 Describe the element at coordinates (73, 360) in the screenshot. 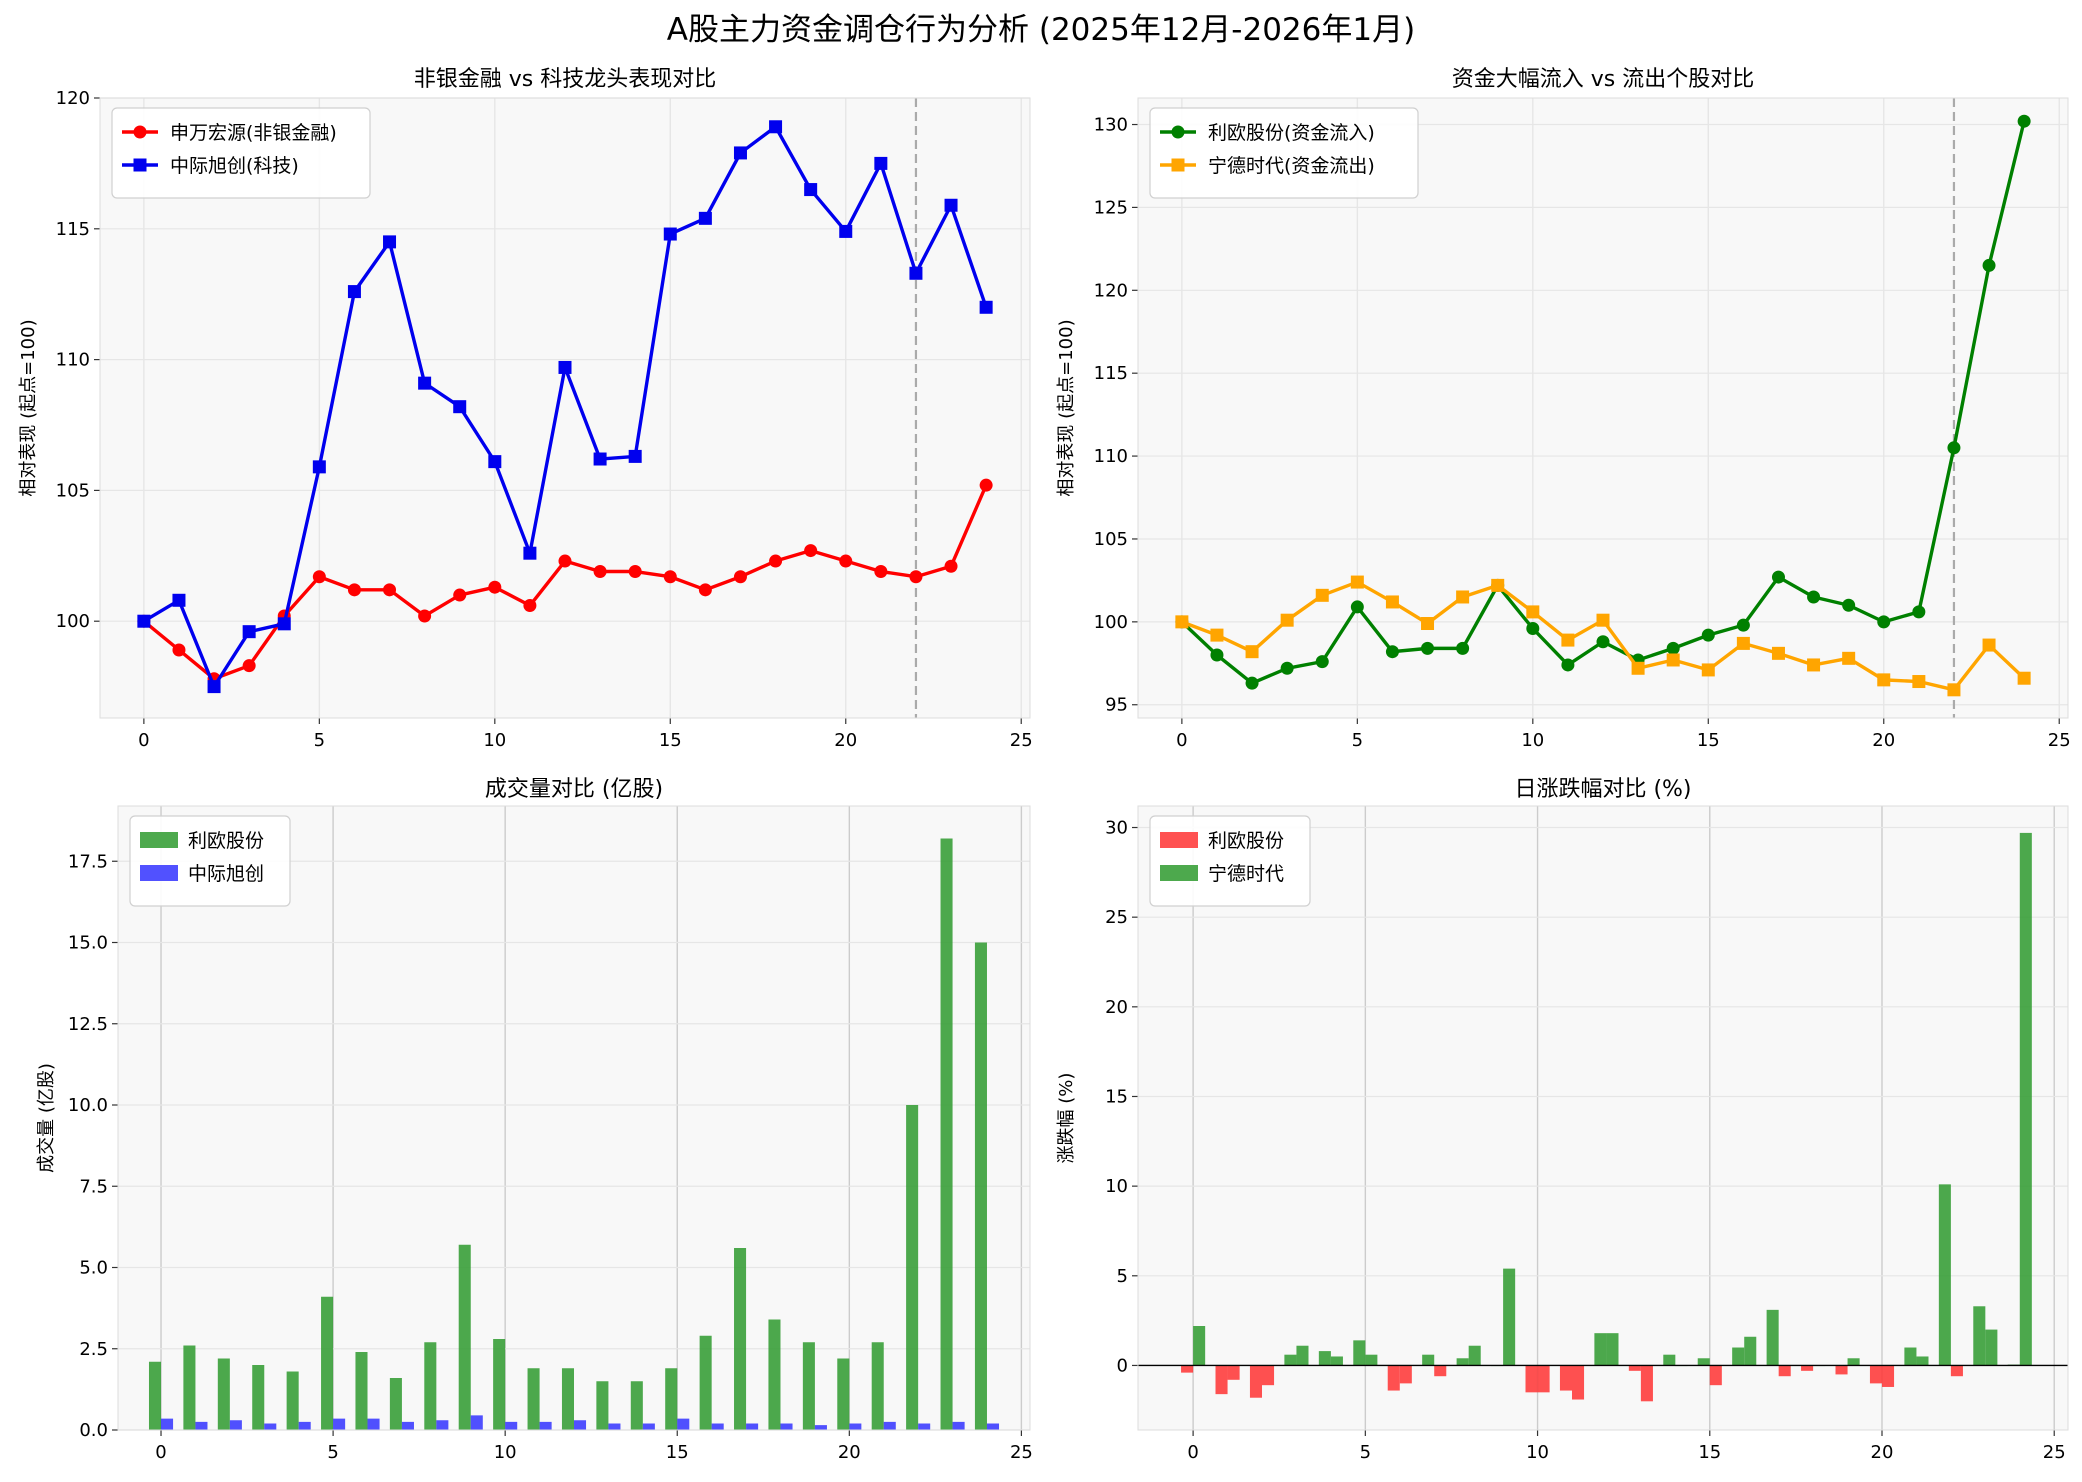

I see `y-tick-label: 110` at that location.